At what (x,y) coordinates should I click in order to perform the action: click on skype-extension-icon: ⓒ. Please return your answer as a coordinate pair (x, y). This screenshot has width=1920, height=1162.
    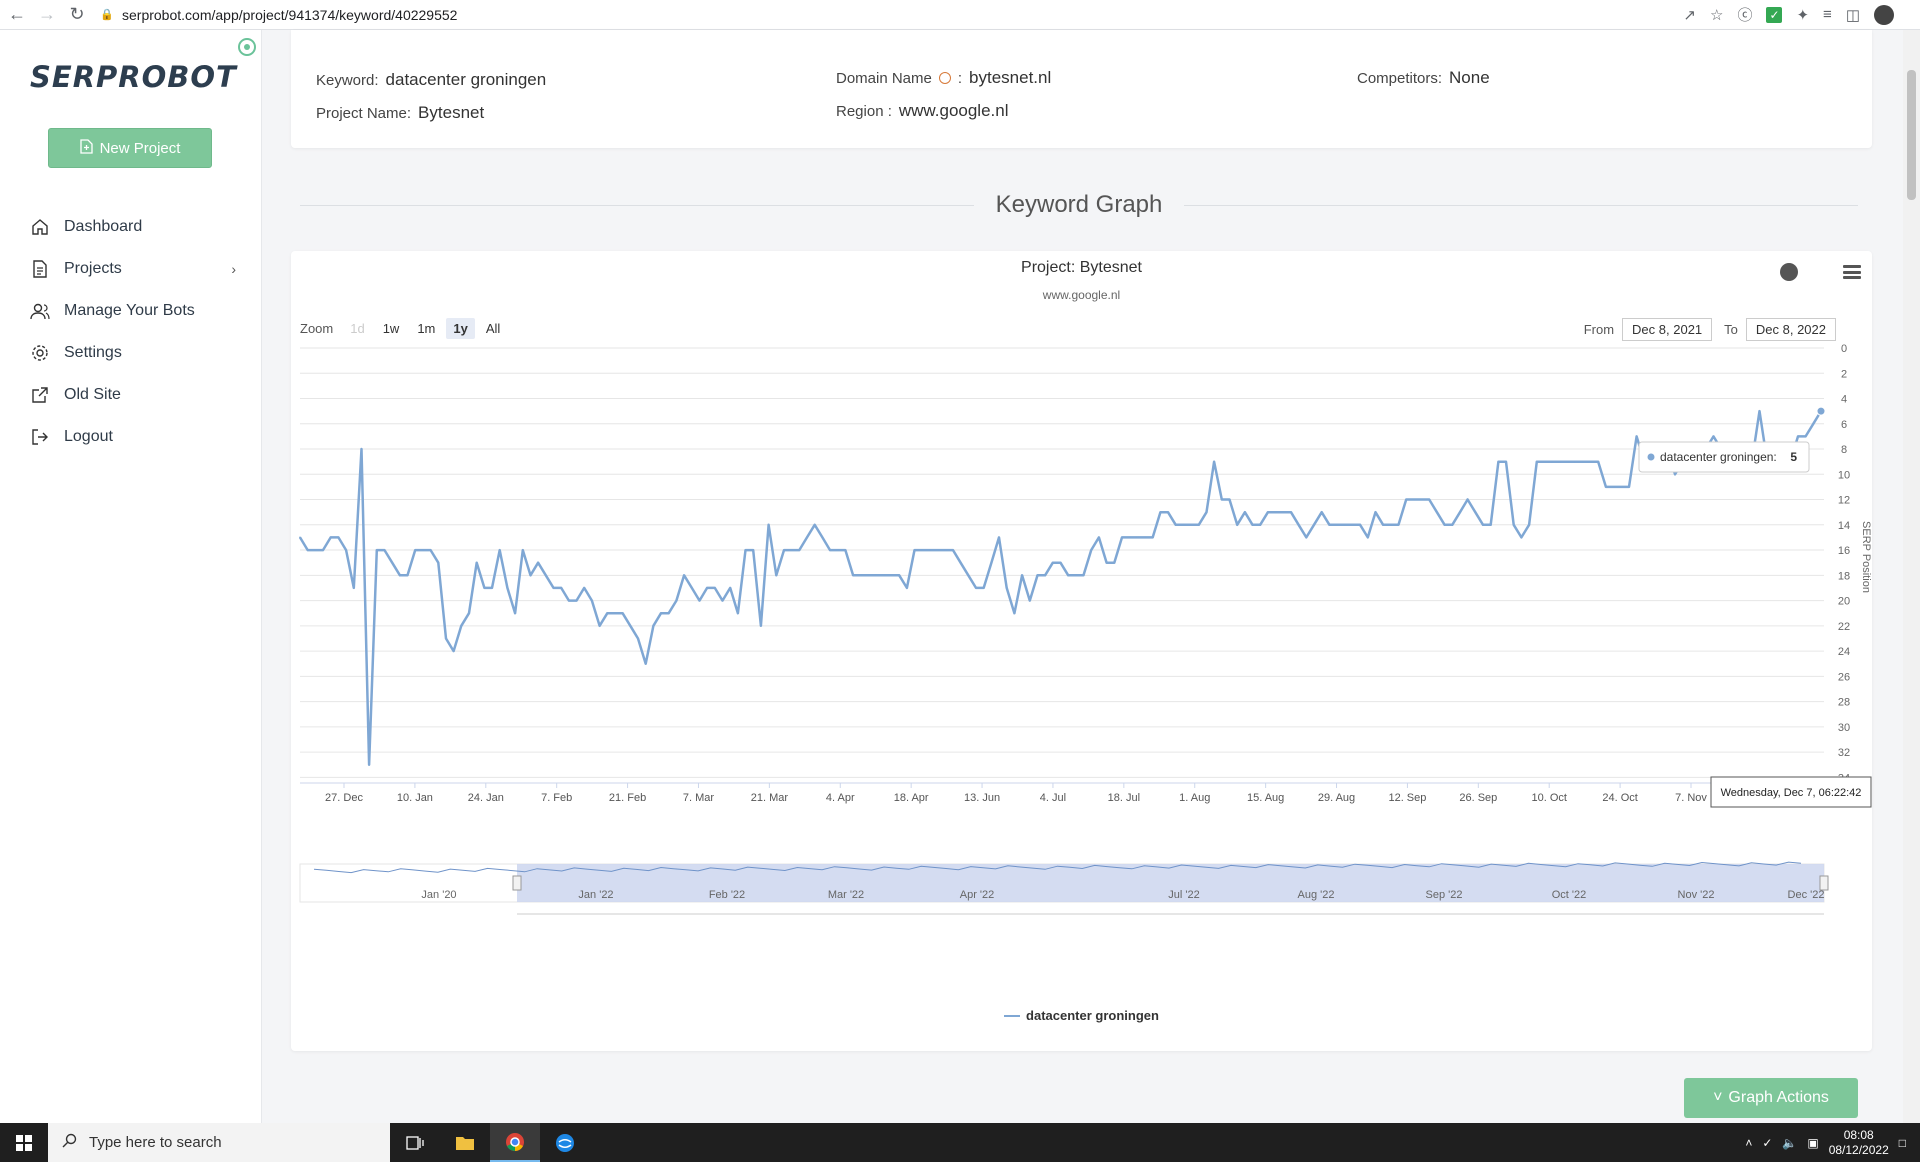
    Looking at the image, I should click on (1745, 15).